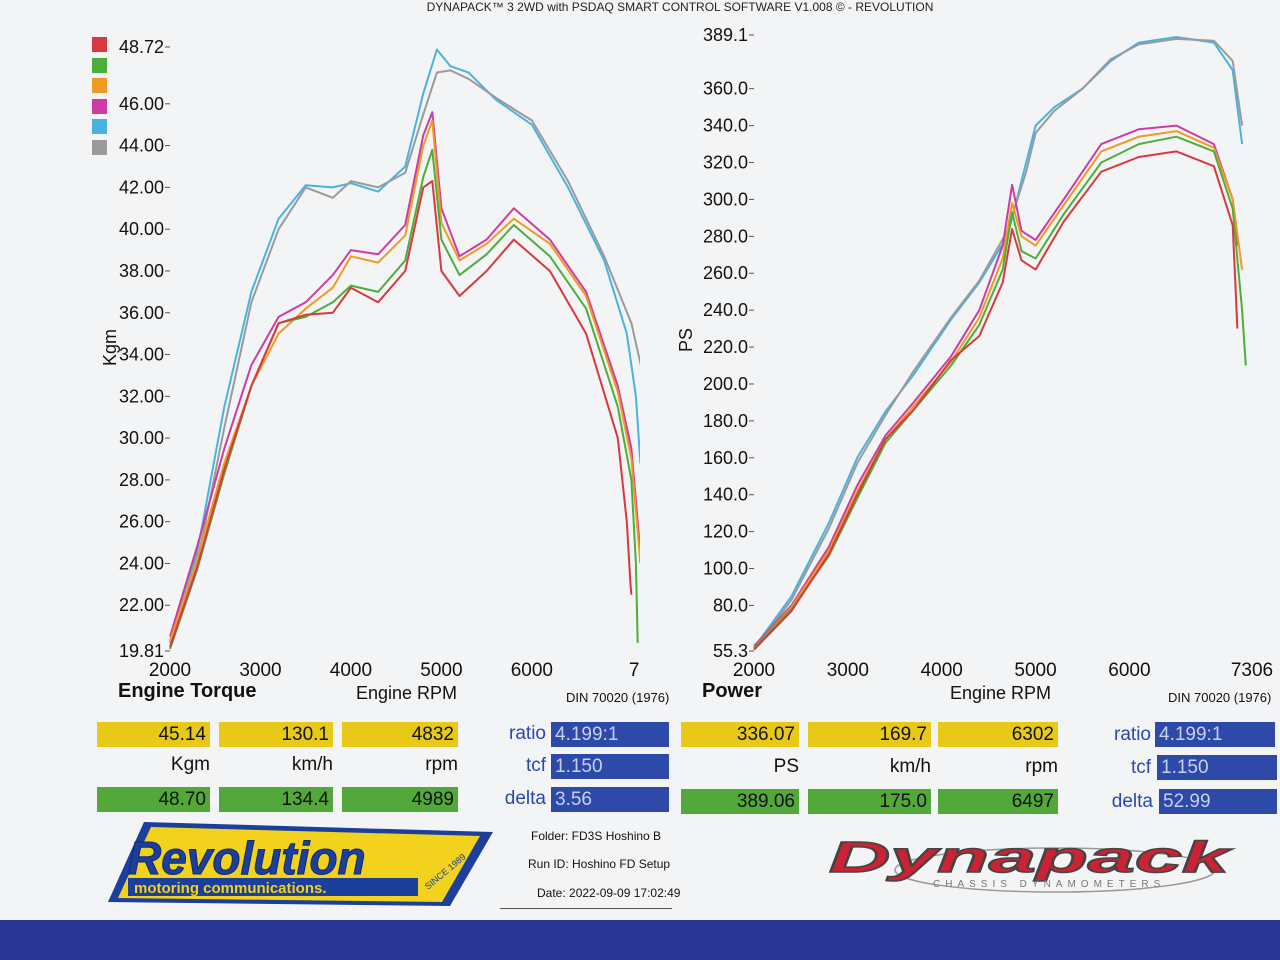  I want to click on power-x-label: Engine RPM, so click(1001, 693).